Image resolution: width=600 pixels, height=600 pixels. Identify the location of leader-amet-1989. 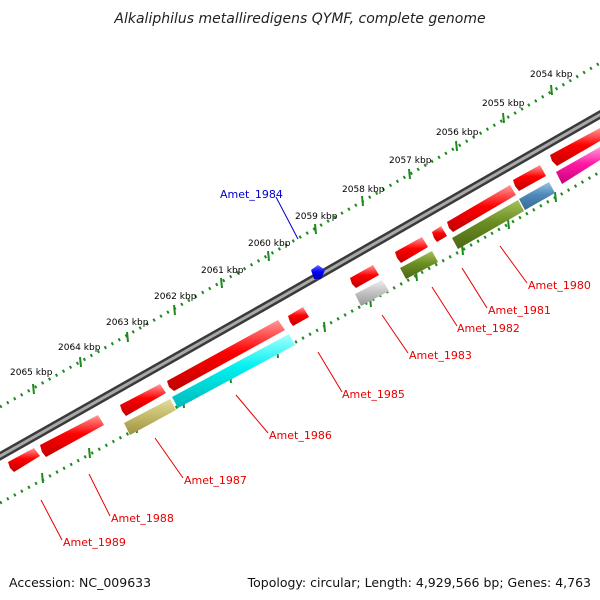
(51, 520).